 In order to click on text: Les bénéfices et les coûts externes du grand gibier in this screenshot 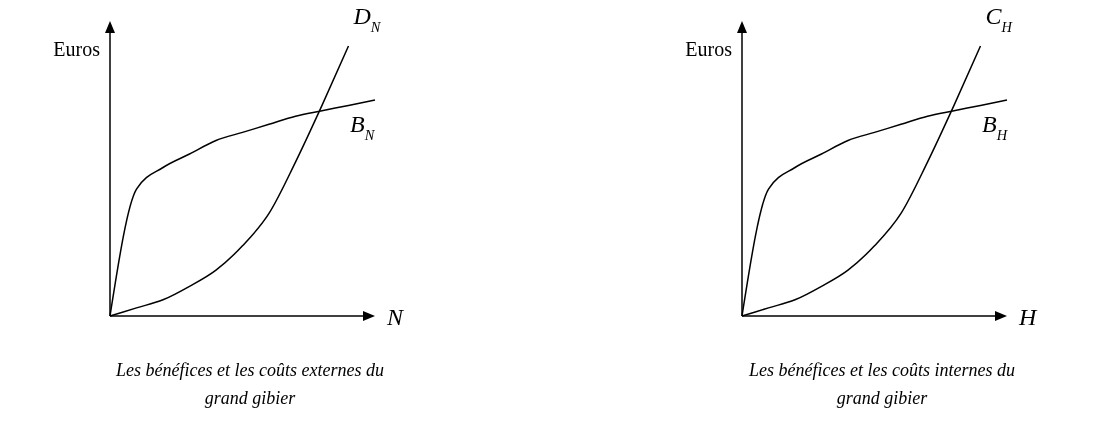, I will do `click(249, 384)`.